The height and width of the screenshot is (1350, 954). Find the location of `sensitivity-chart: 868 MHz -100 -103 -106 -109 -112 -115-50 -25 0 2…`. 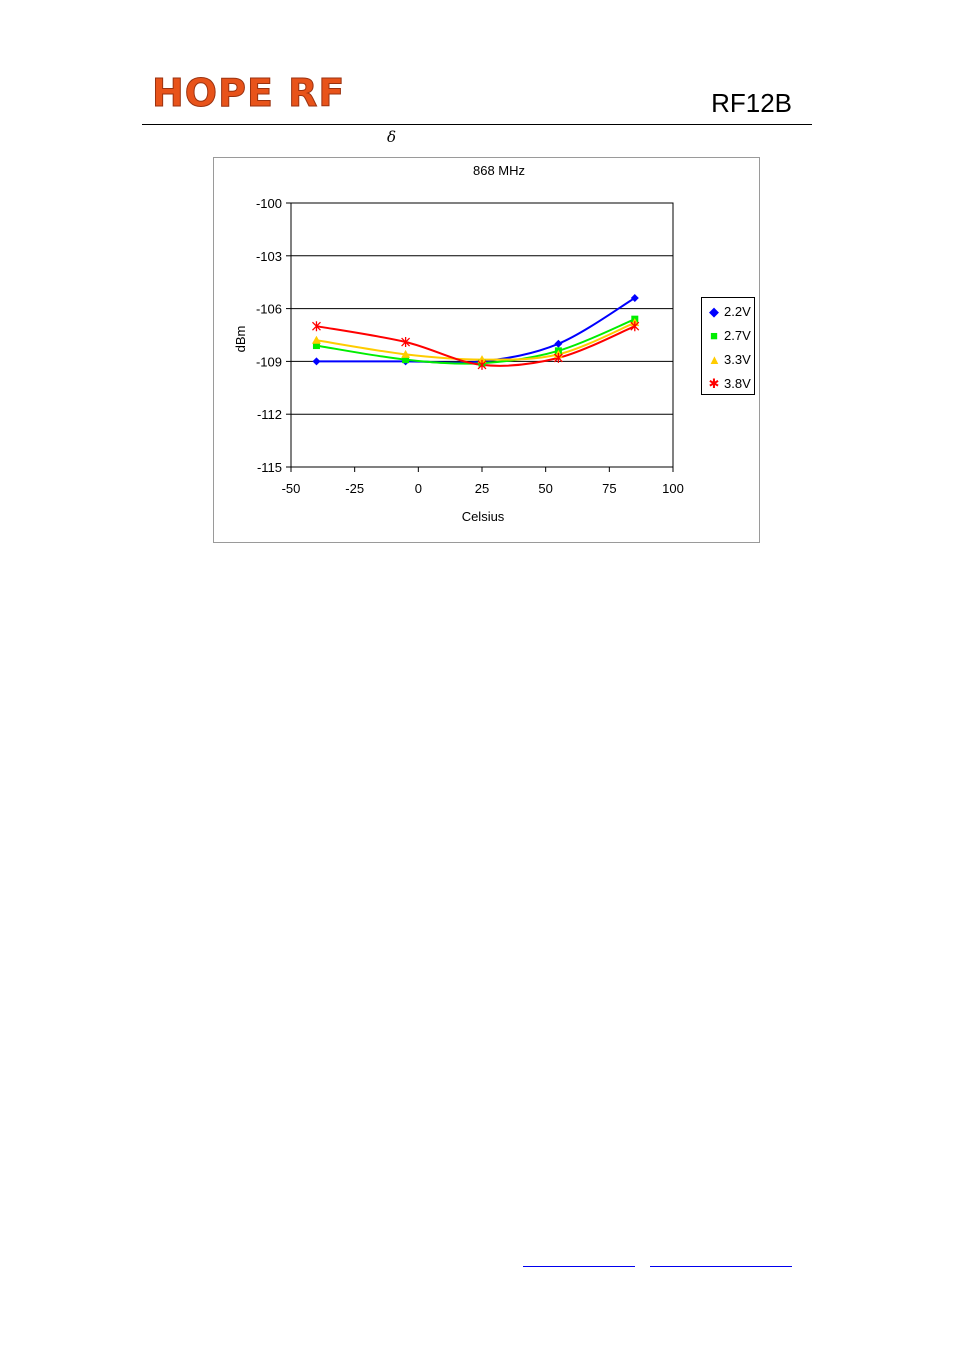

sensitivity-chart: 868 MHz -100 -103 -106 -109 -112 -115-50 -25 0 2… is located at coordinates (458, 343).